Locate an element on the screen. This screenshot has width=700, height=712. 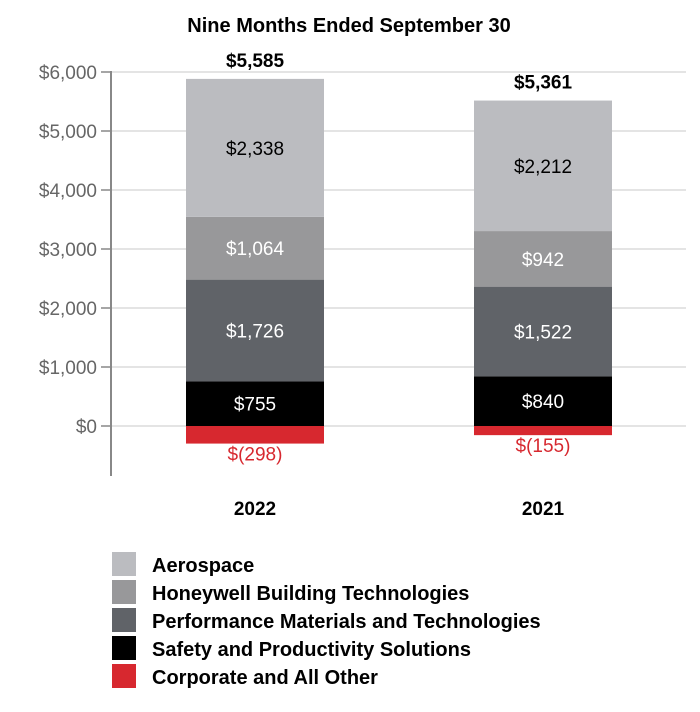
legend-label: Safety and Productivity Solutions is located at coordinates (311, 650).